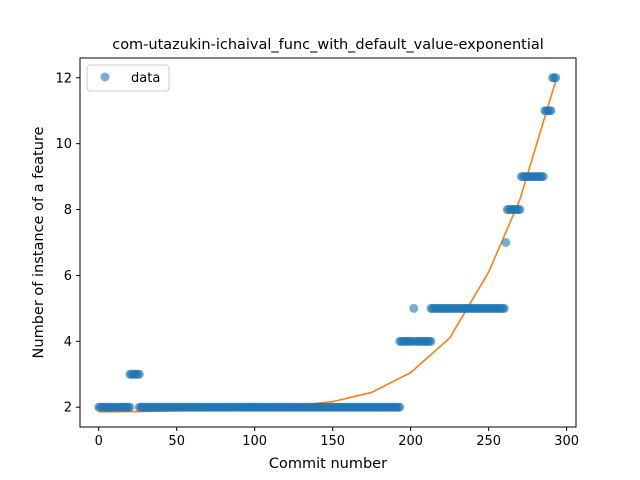  What do you see at coordinates (99, 441) in the screenshot?
I see `x-tick-label: 0` at bounding box center [99, 441].